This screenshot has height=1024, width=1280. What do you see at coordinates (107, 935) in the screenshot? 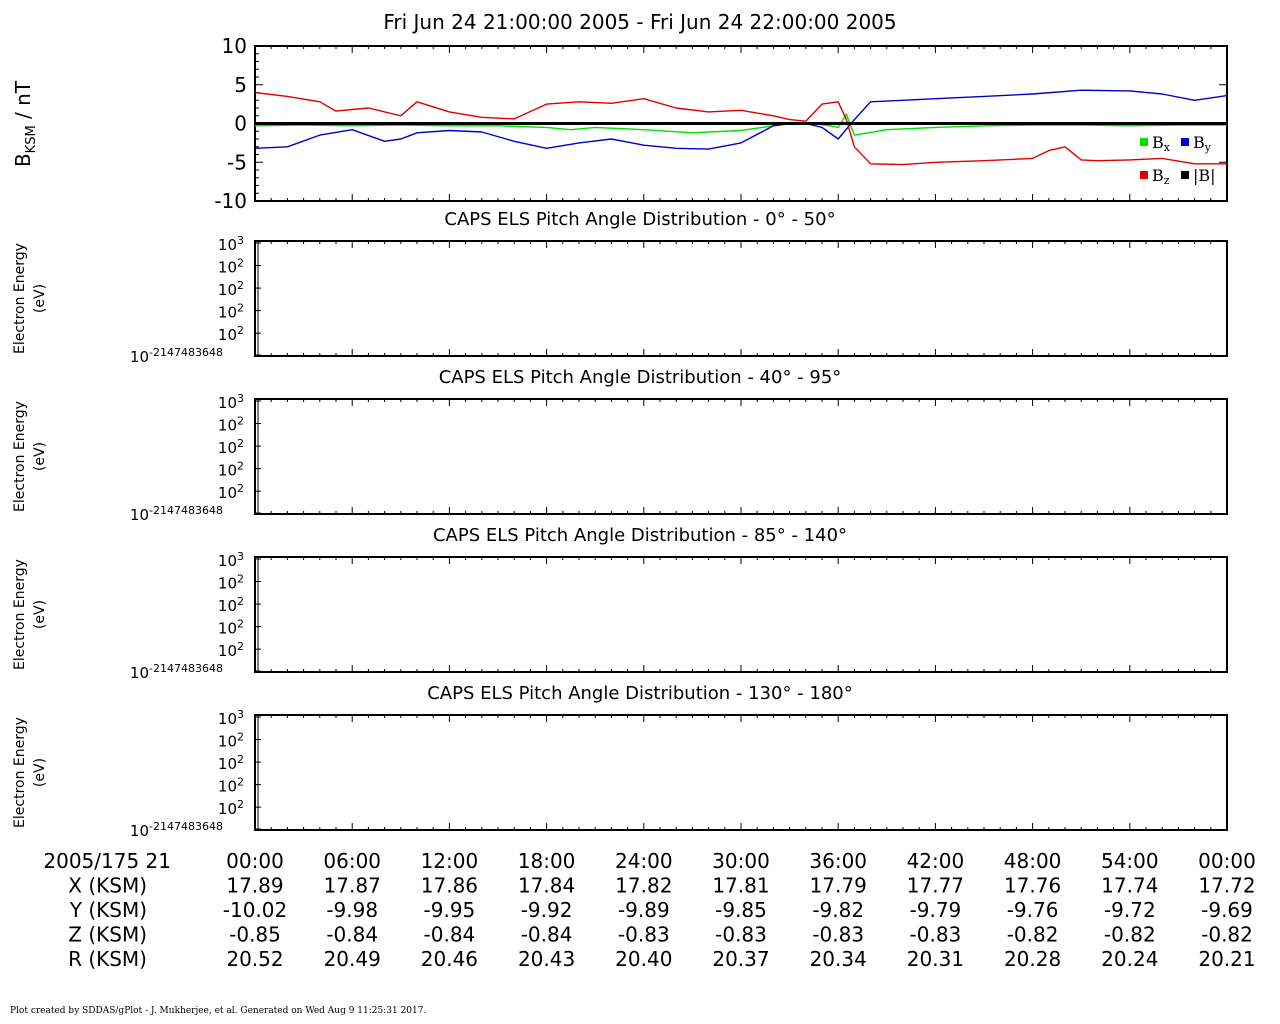
I see `ephemeris-row-label: Z (KSM)` at bounding box center [107, 935].